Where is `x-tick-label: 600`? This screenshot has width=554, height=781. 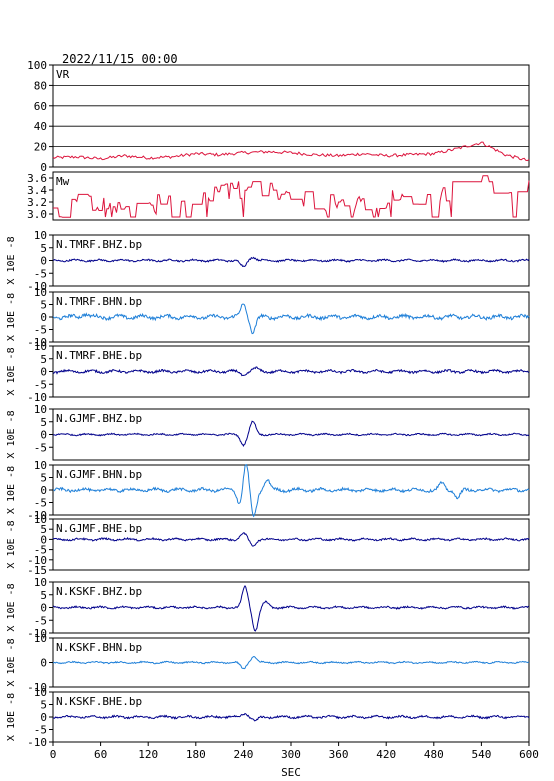
x-tick-label: 600 is located at coordinates (529, 754).